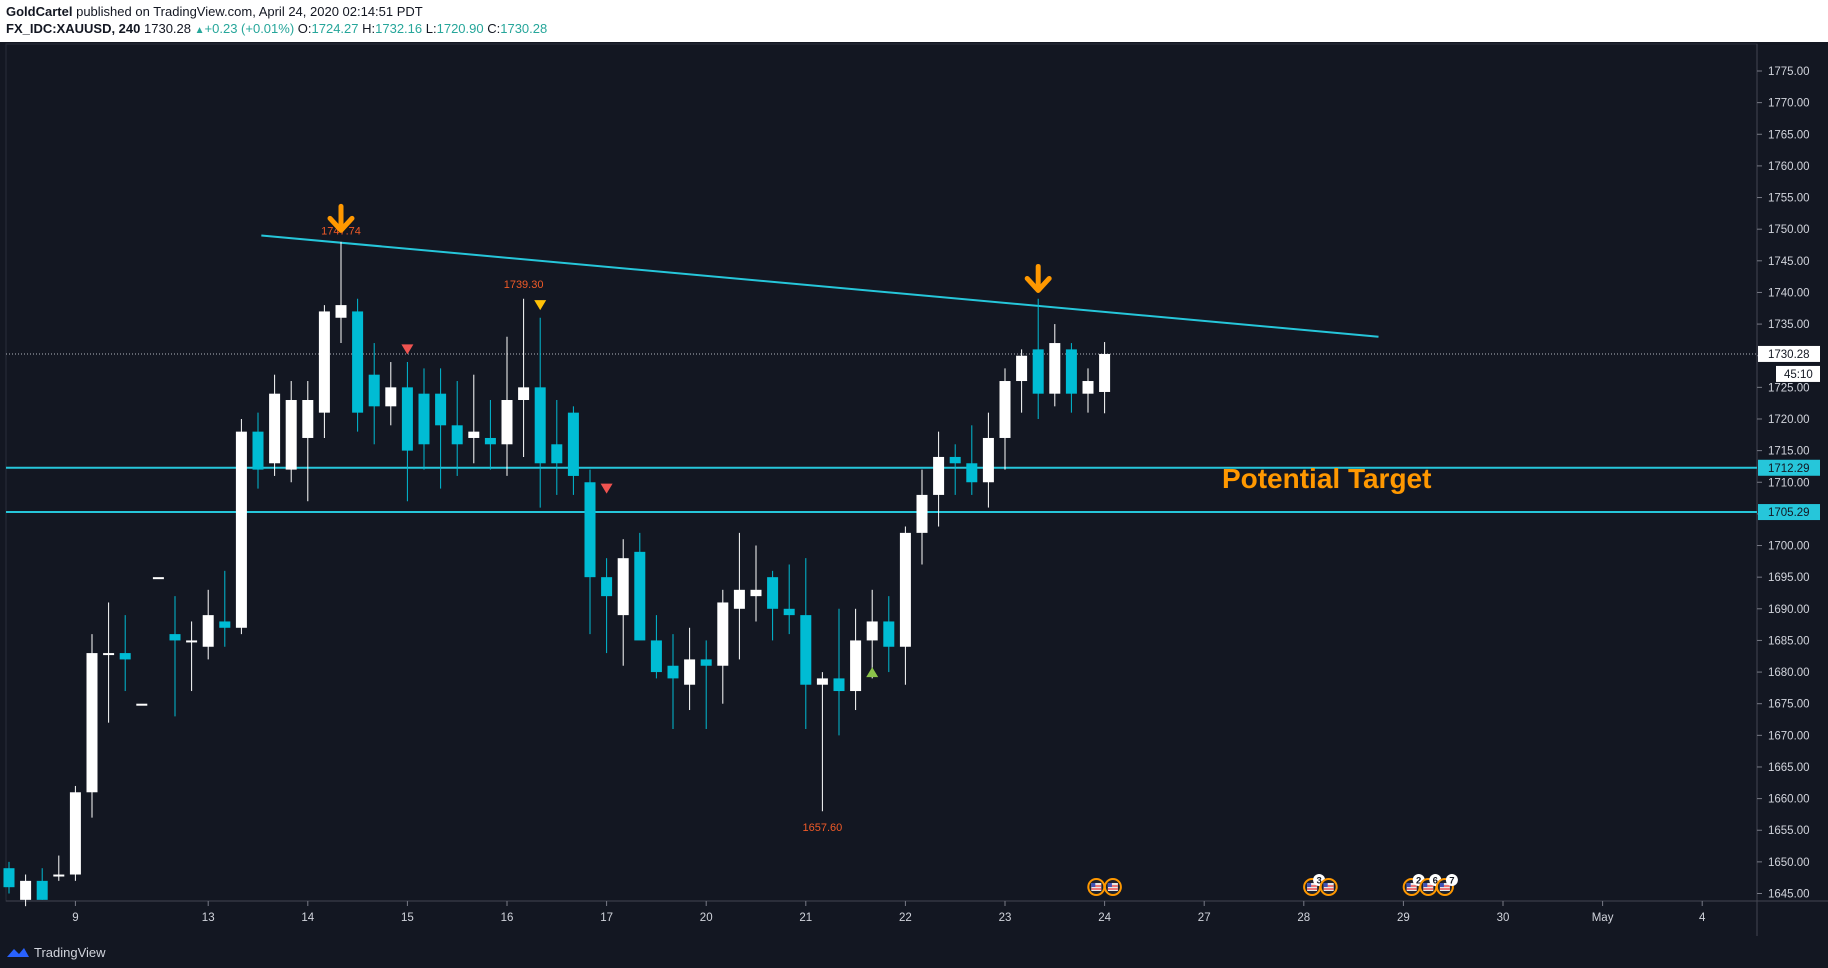 This screenshot has width=1828, height=968. I want to click on symbol-label: FX_IDC:XAUUSD, 240, so click(73, 28).